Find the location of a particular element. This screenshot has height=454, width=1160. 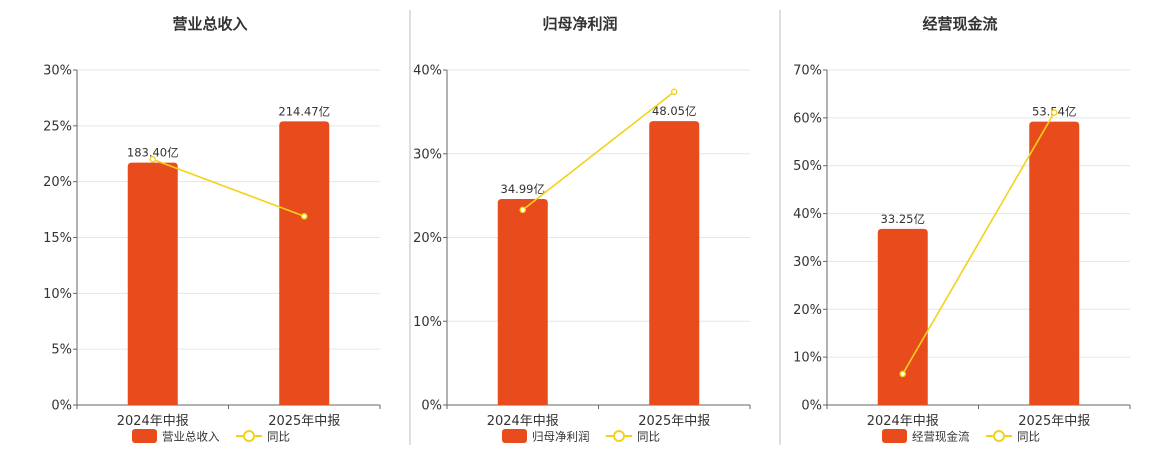

bar-value-label: 48.05亿 is located at coordinates (674, 111).